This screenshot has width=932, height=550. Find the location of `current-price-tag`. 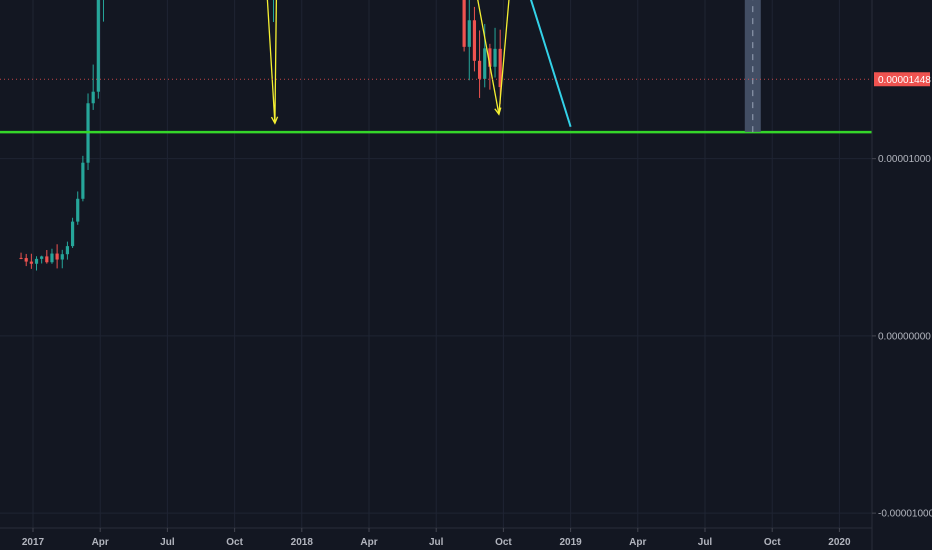

current-price-tag is located at coordinates (902, 79).